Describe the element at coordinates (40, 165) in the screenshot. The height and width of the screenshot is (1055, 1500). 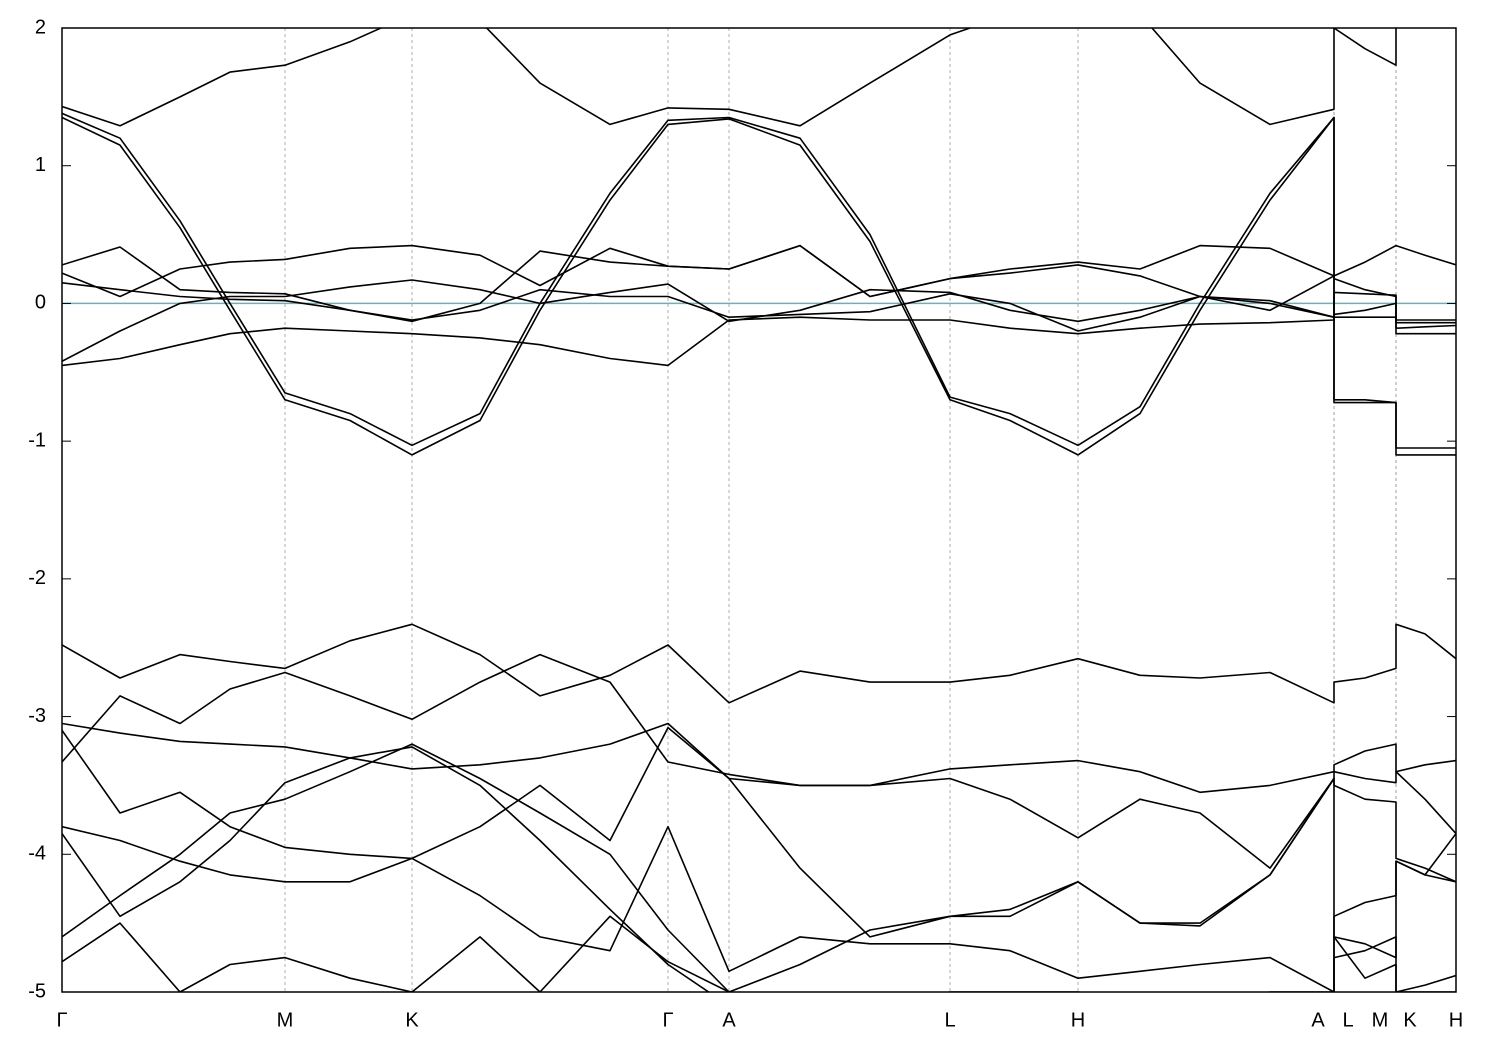
I see `y-tick-label: 1` at that location.